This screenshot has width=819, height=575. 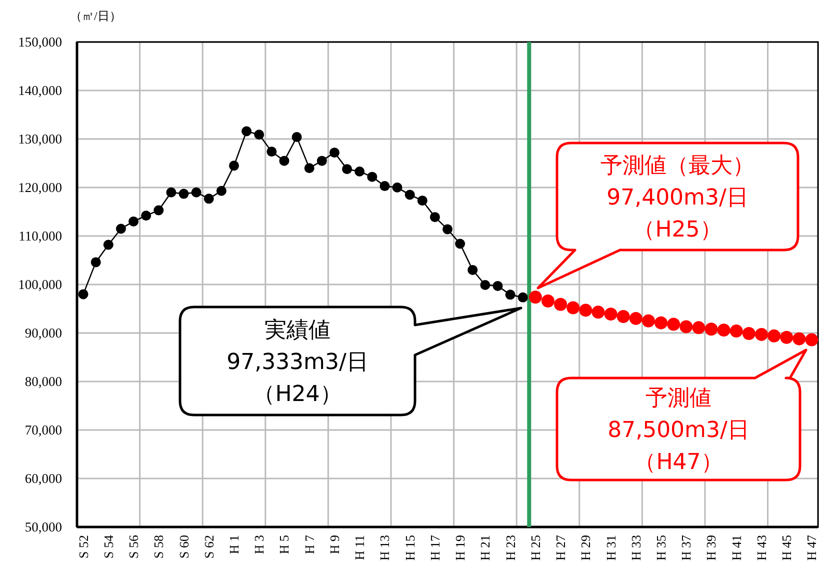 What do you see at coordinates (636, 548) in the screenshot?
I see `x-tick-label: H 33` at bounding box center [636, 548].